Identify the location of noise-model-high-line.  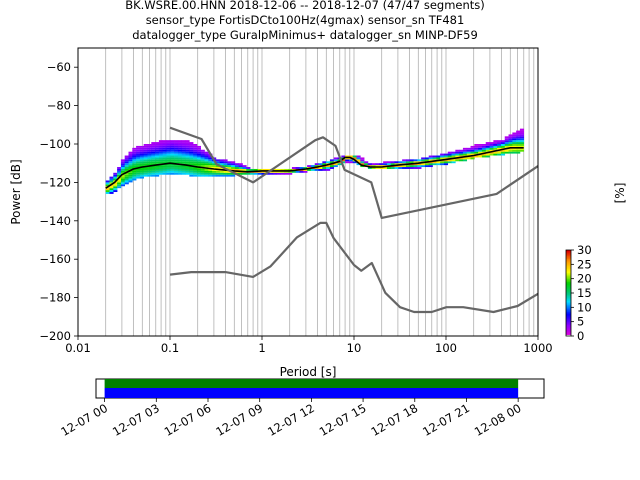
(354, 172).